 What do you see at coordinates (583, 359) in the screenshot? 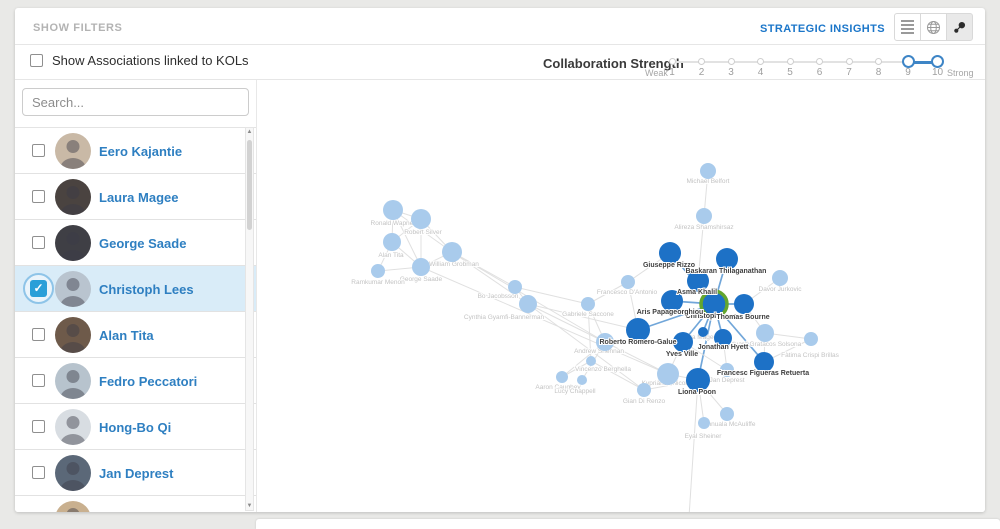
I see `edge-shennan-caughey` at bounding box center [583, 359].